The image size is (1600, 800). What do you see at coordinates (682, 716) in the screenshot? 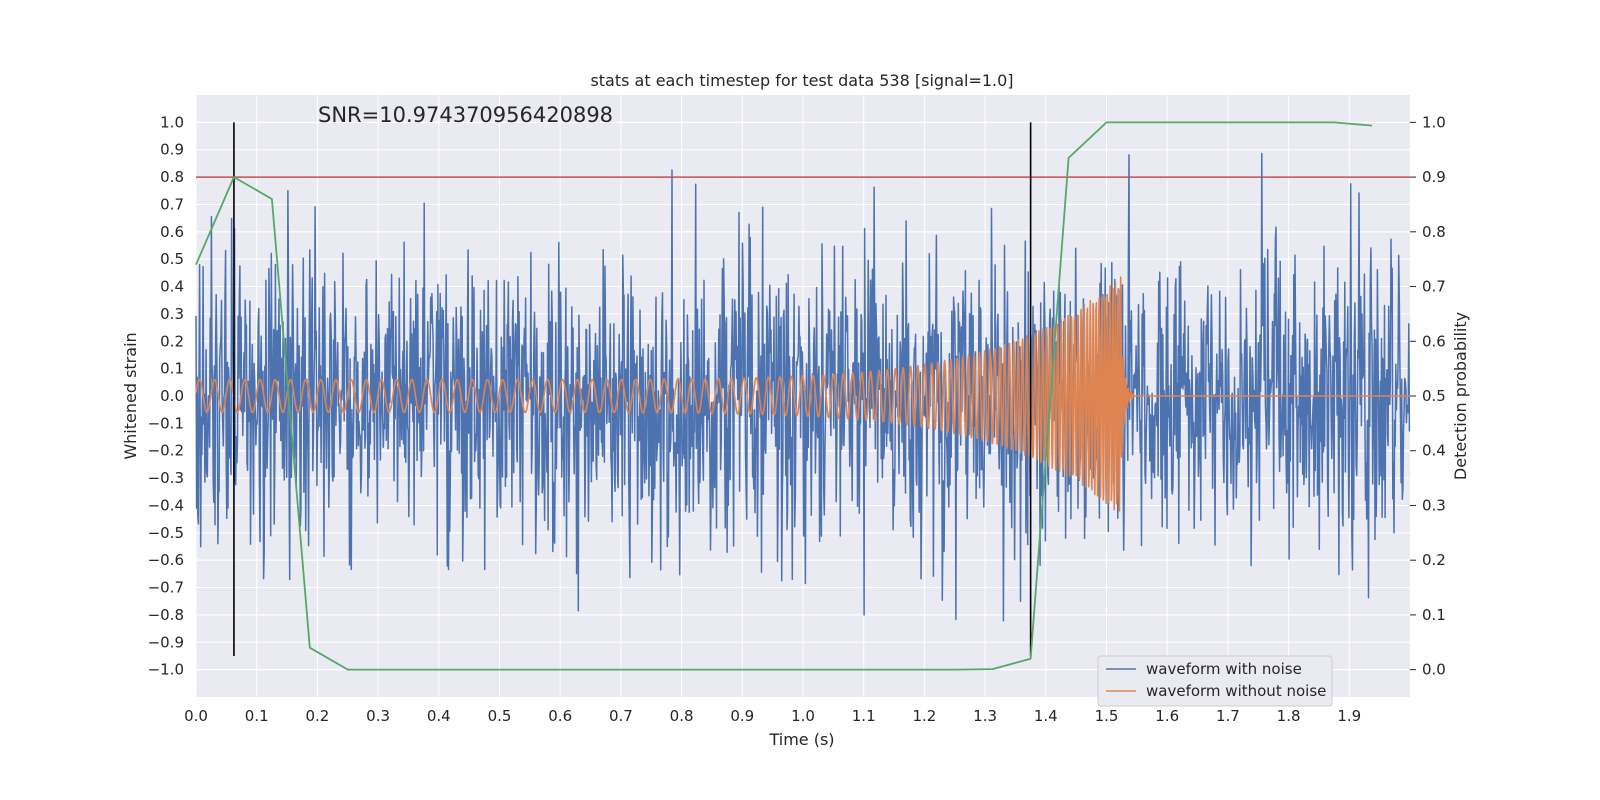
I see `x-tick-label: 0.8` at bounding box center [682, 716].